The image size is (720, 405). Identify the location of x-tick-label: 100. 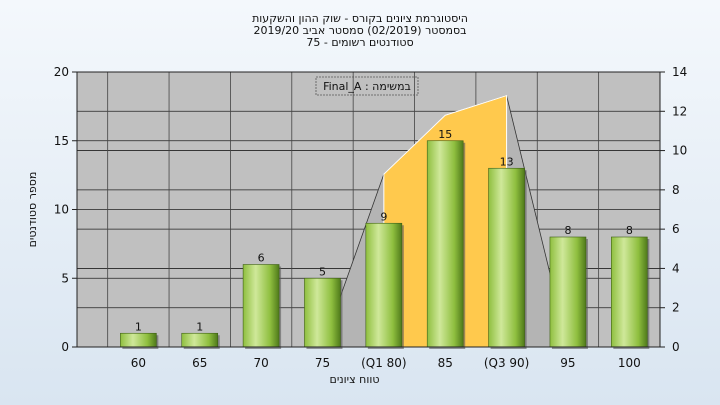
(629, 363).